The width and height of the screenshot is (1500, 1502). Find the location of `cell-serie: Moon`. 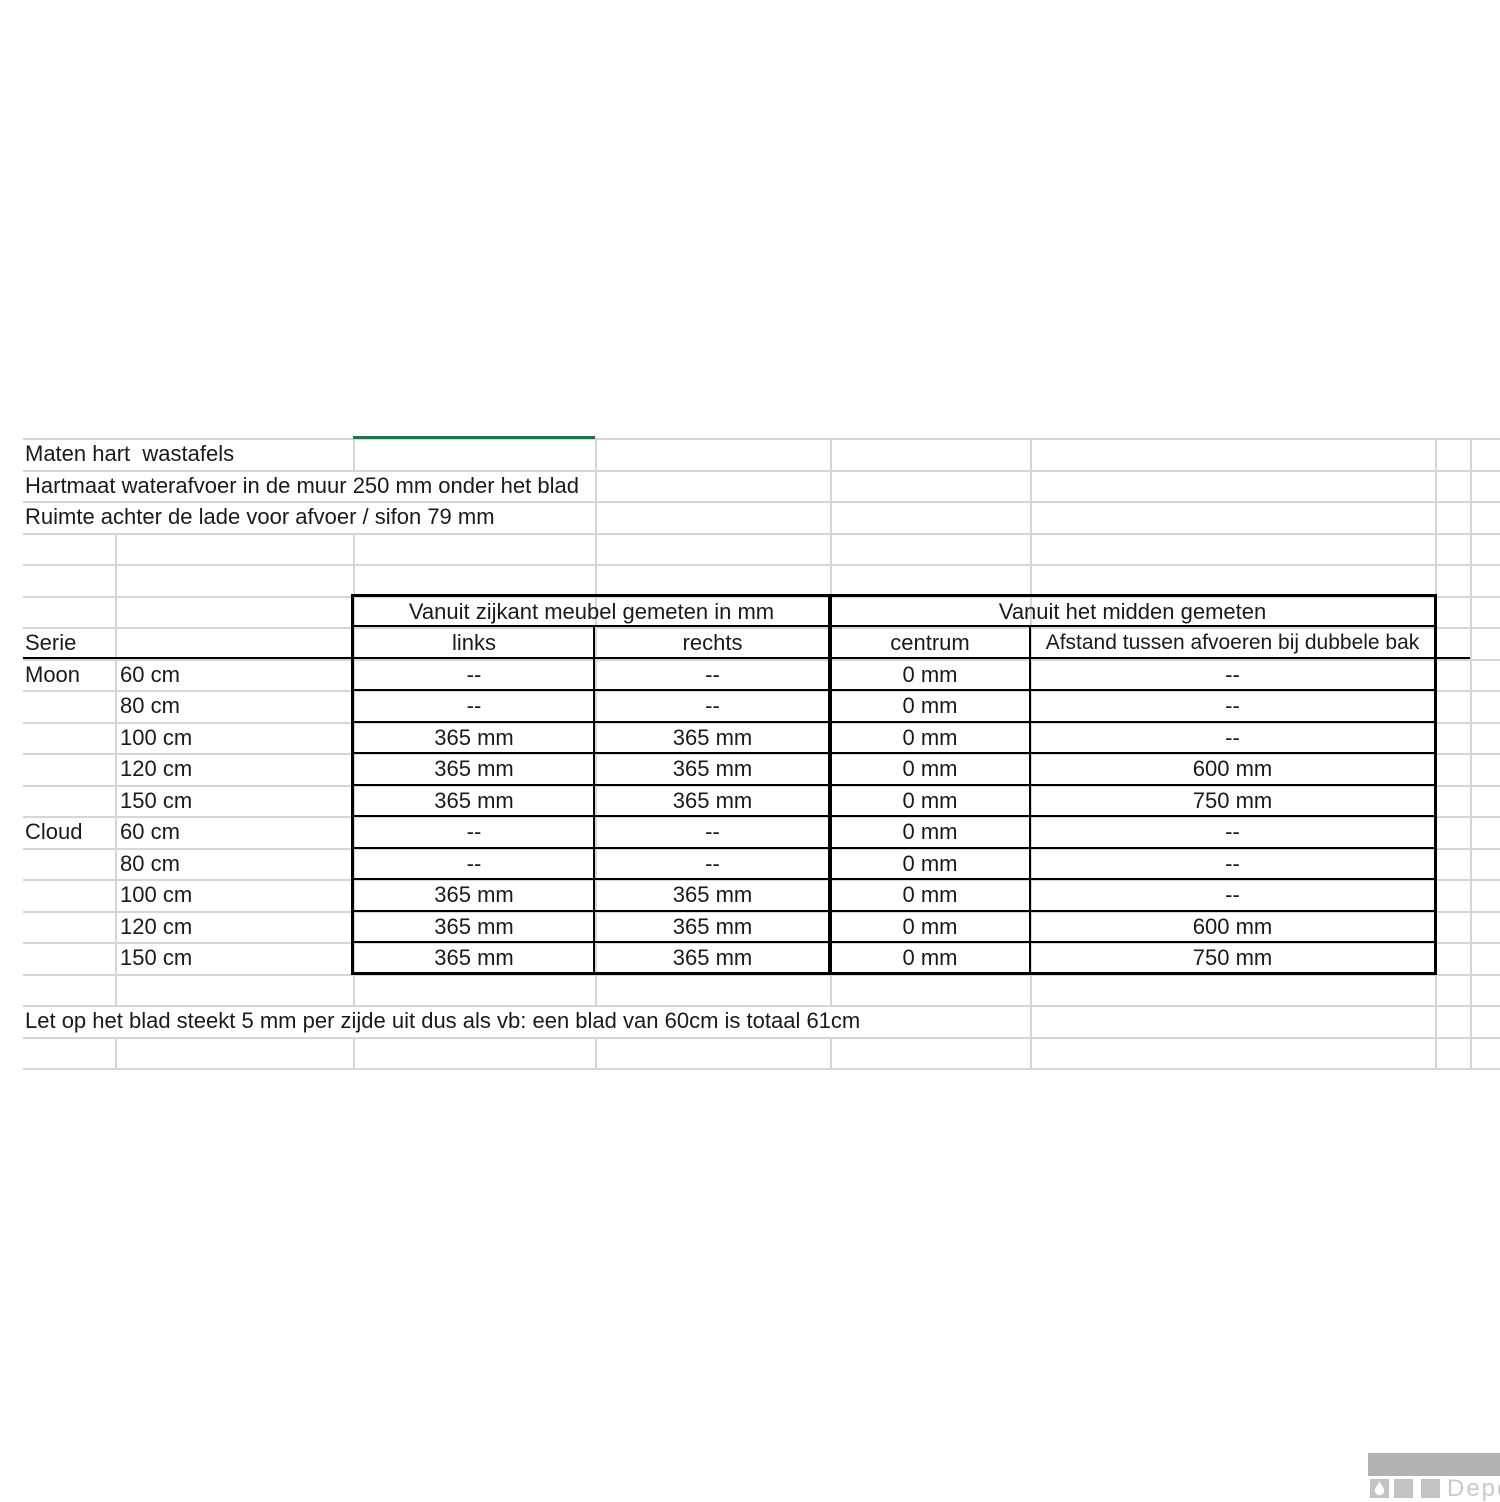

cell-serie: Moon is located at coordinates (53, 674).